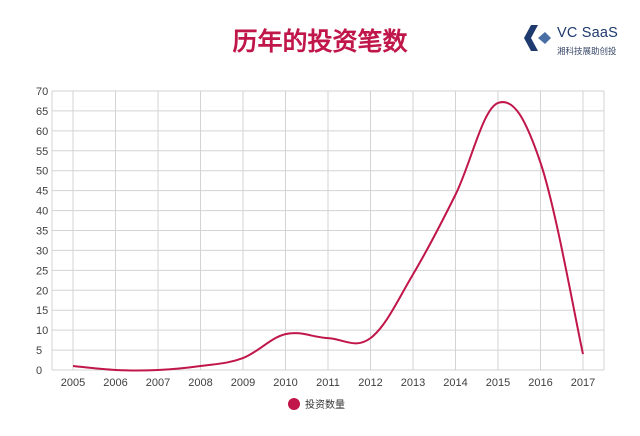  Describe the element at coordinates (328, 383) in the screenshot. I see `x-tick-label-2011: 2011` at that location.